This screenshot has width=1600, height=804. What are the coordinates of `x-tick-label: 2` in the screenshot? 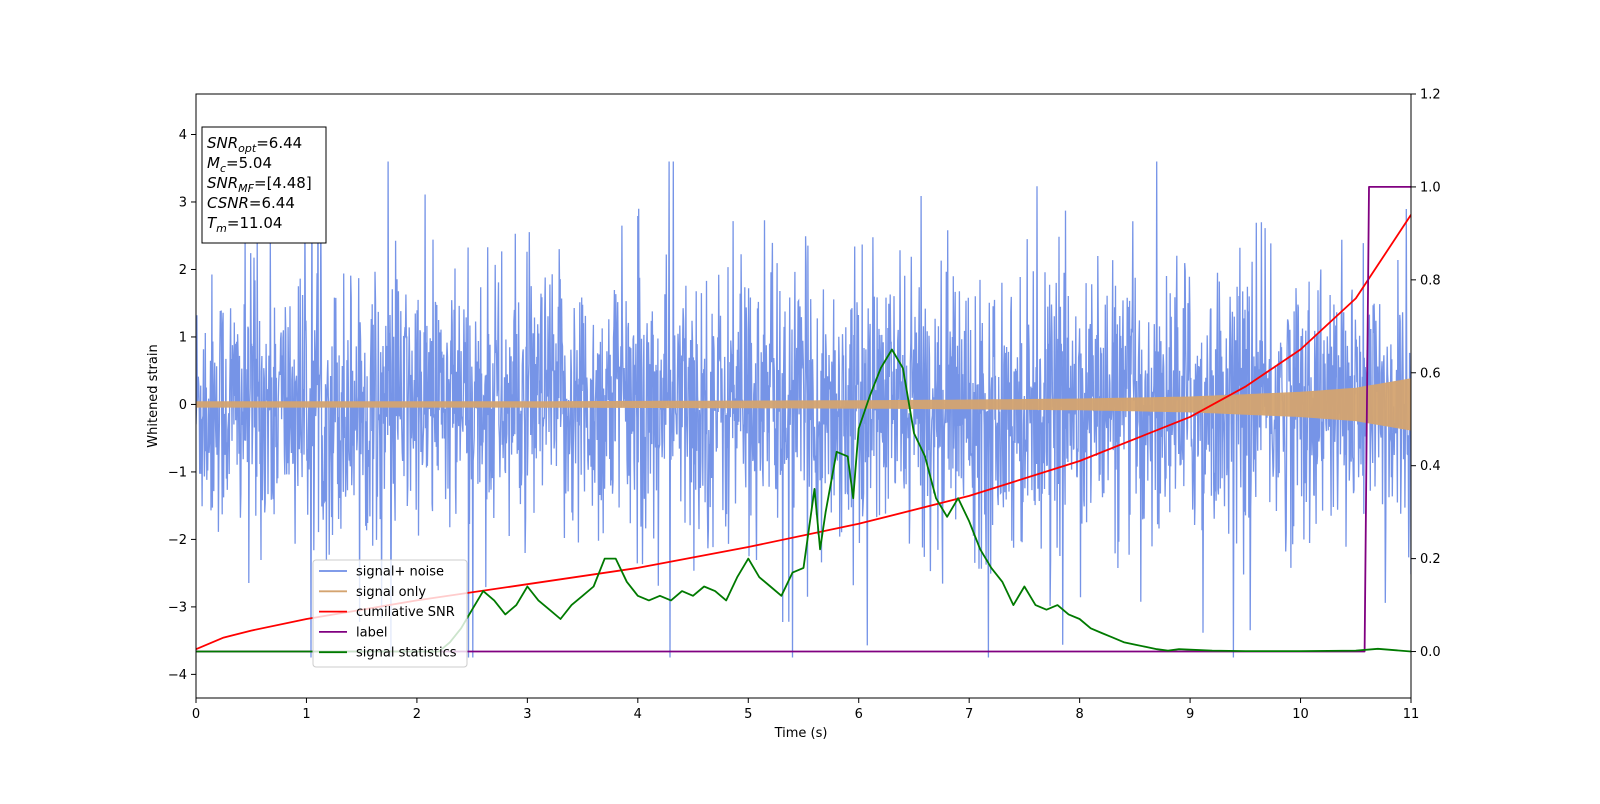 It's located at (417, 714).